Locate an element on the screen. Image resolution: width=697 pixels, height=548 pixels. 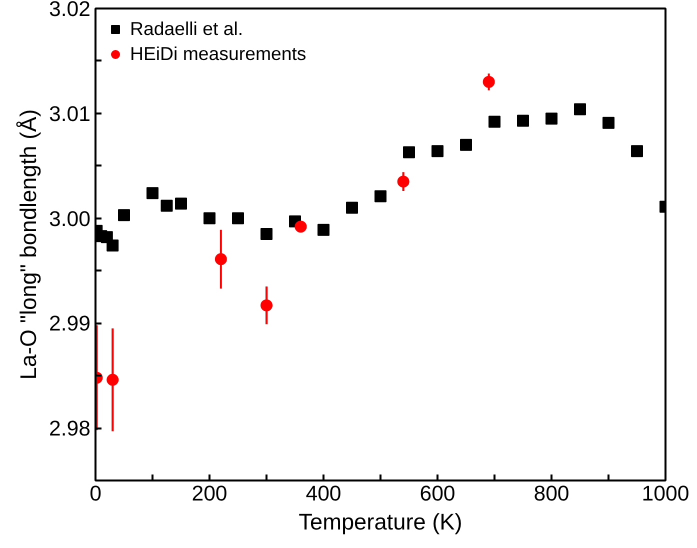
x-tick-label: 400 is located at coordinates (324, 494).